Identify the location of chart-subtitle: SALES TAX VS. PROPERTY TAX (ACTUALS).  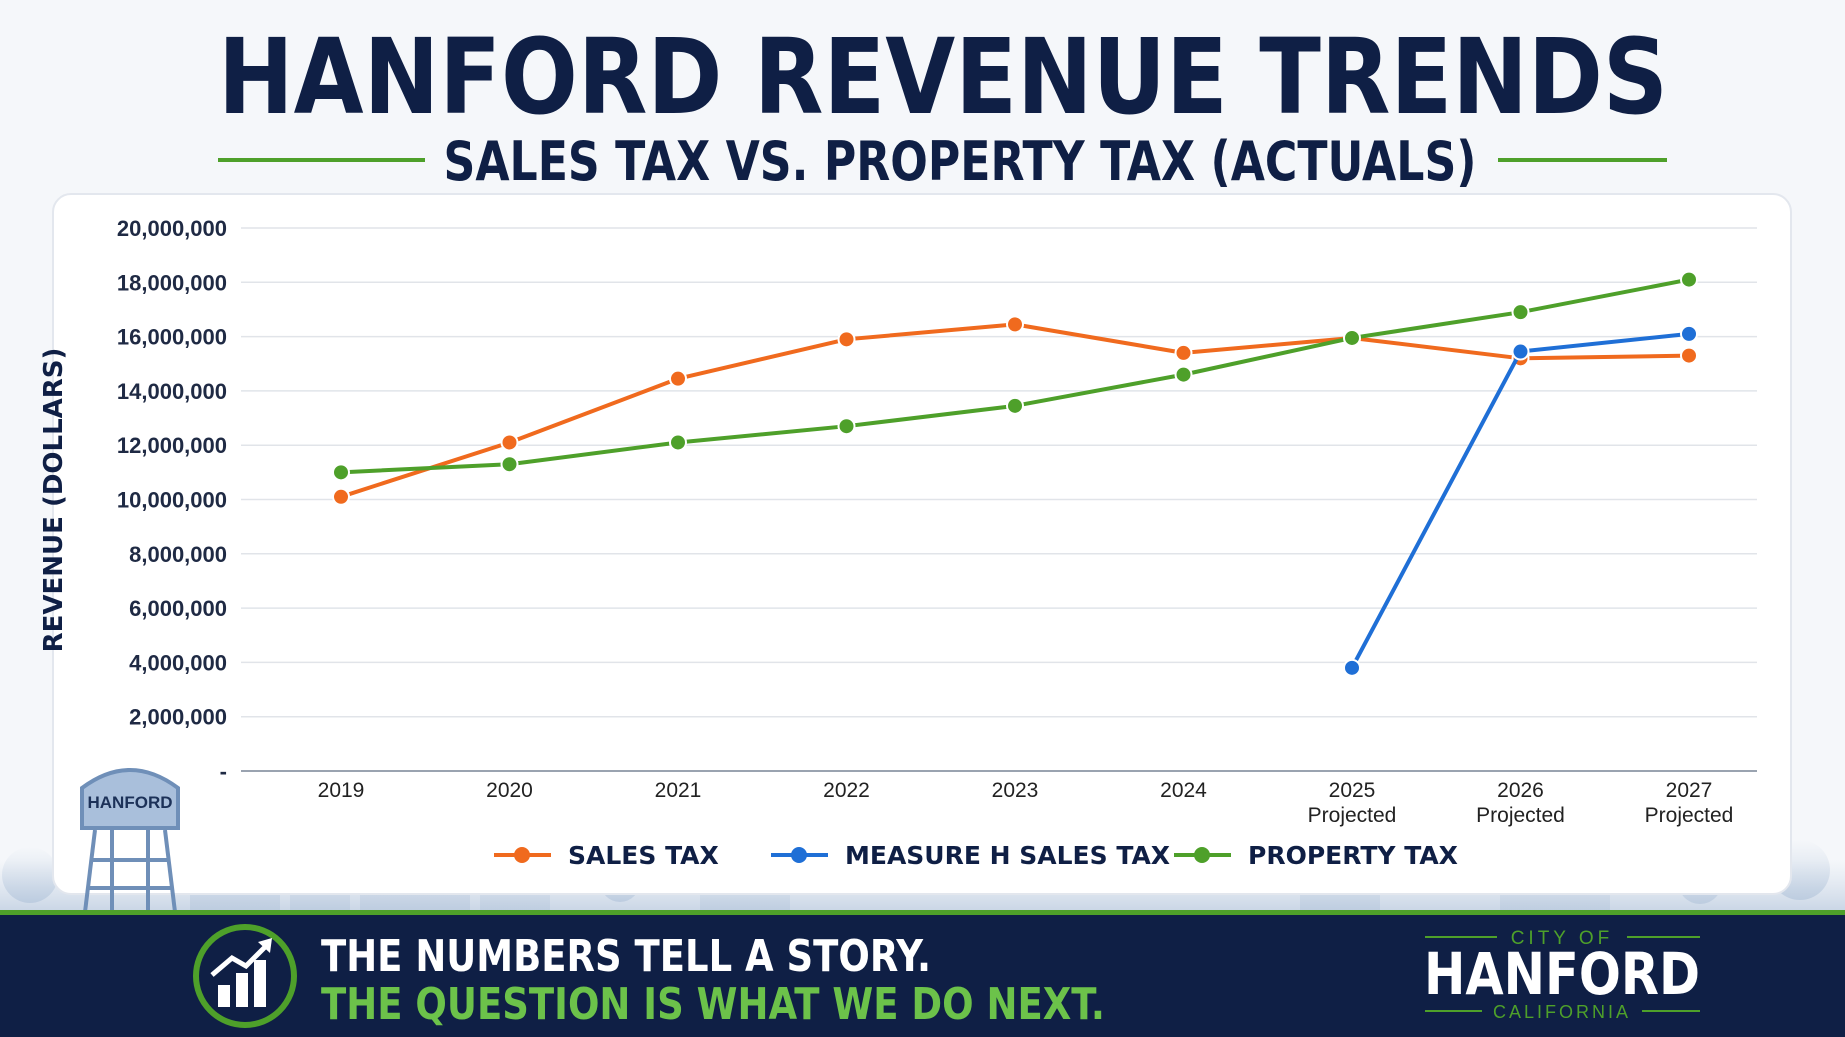
(960, 161).